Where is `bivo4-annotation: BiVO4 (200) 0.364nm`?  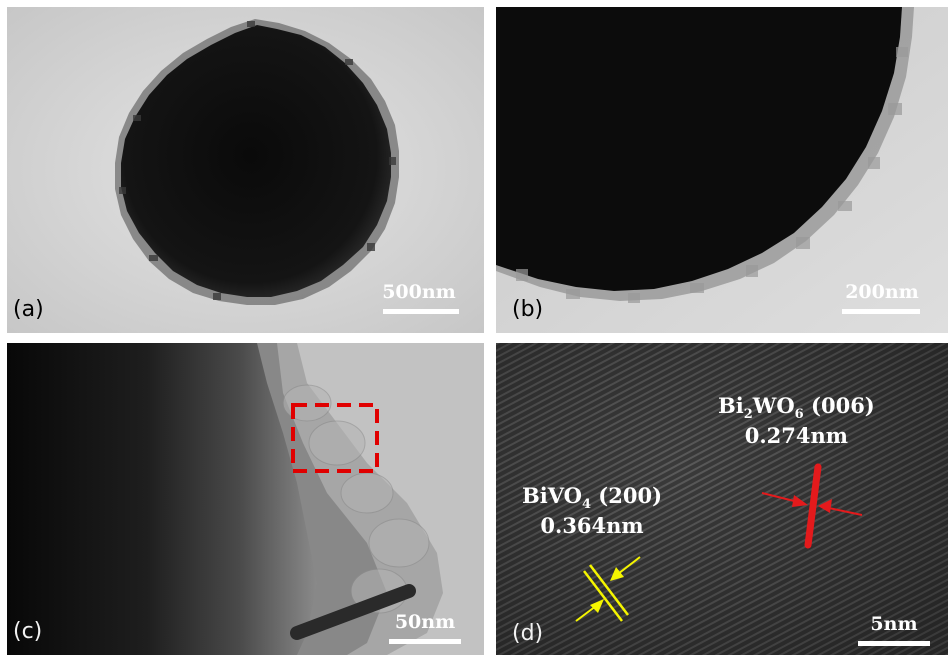
bivo4-annotation: BiVO4 (200) 0.364nm is located at coordinates (592, 510).